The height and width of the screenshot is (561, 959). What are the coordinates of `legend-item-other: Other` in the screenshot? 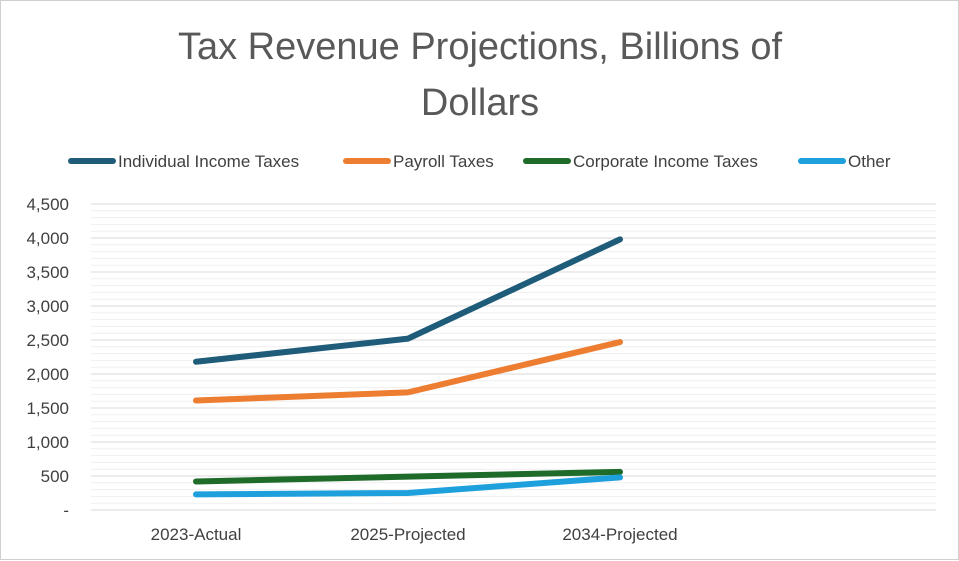 It's located at (844, 161).